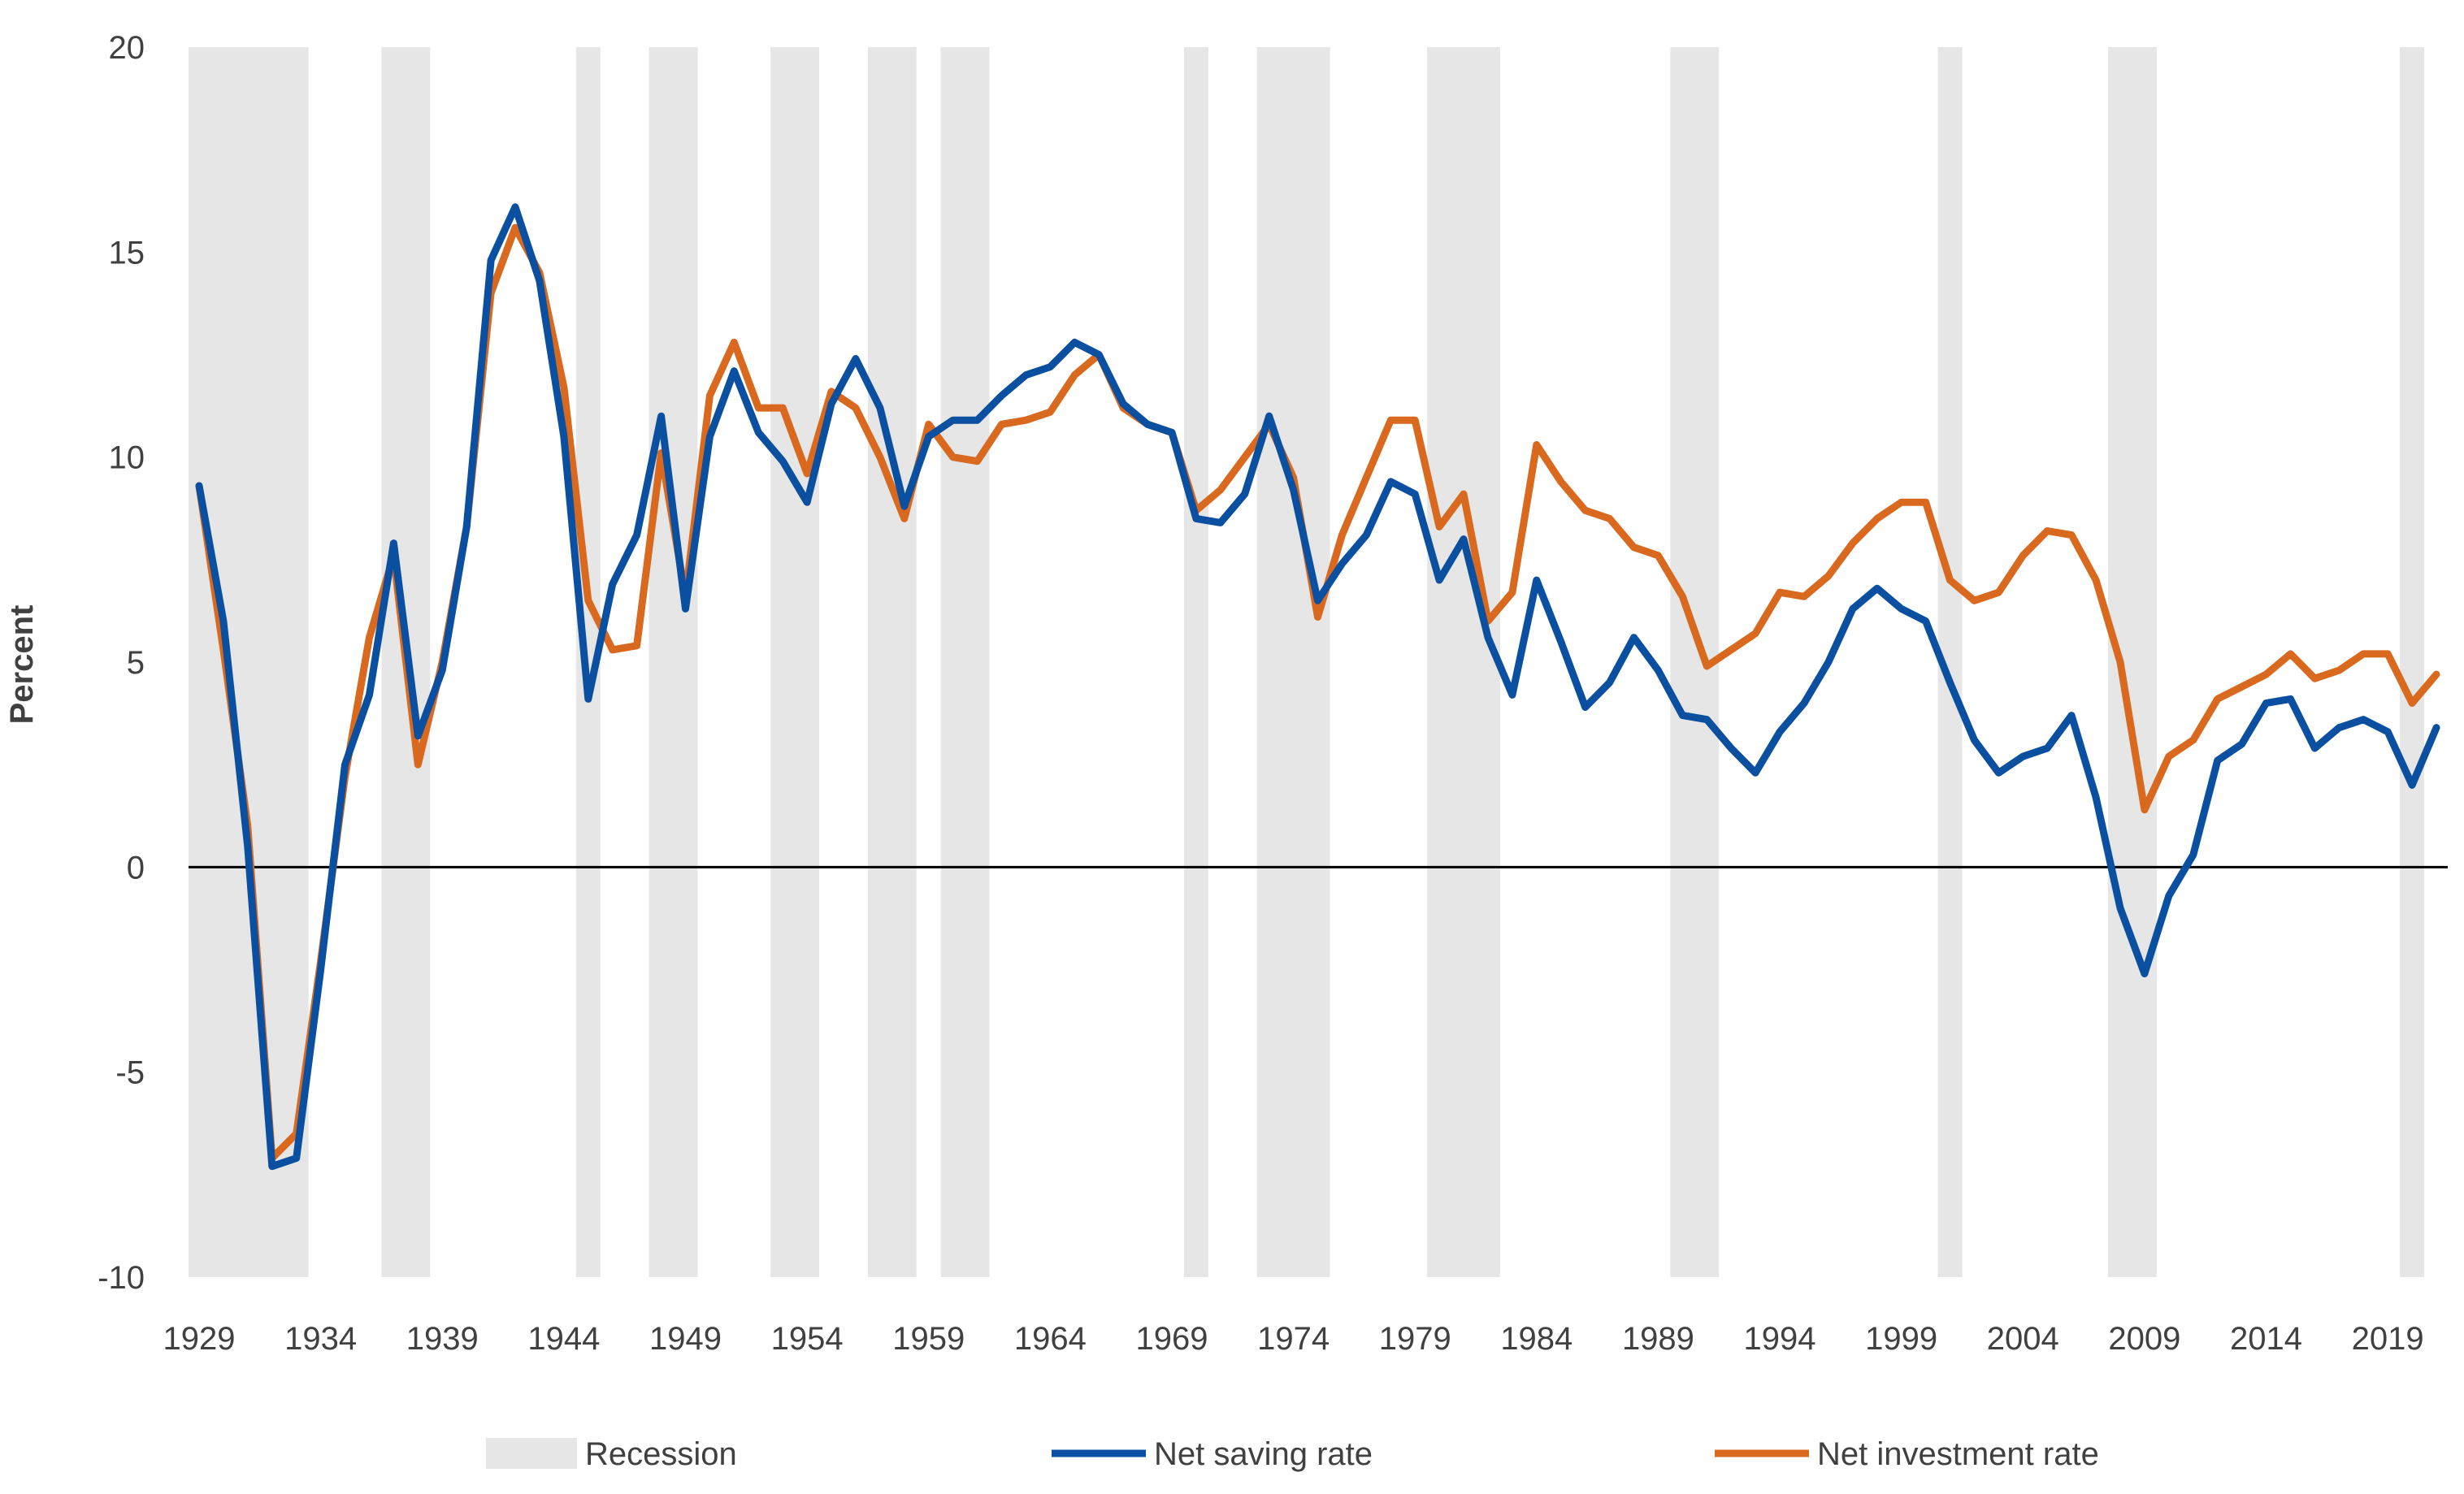 This screenshot has height=1494, width=2464. Describe the element at coordinates (685, 1339) in the screenshot. I see `x-tick-label: 1949` at that location.